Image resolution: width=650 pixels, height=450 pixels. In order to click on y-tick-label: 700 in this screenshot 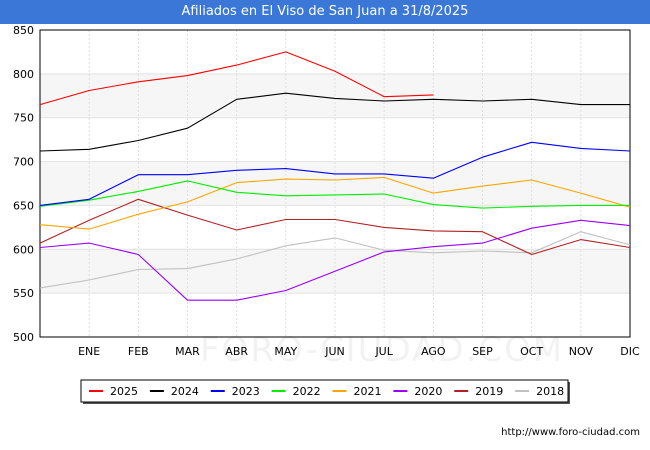, I will do `click(23, 162)`.